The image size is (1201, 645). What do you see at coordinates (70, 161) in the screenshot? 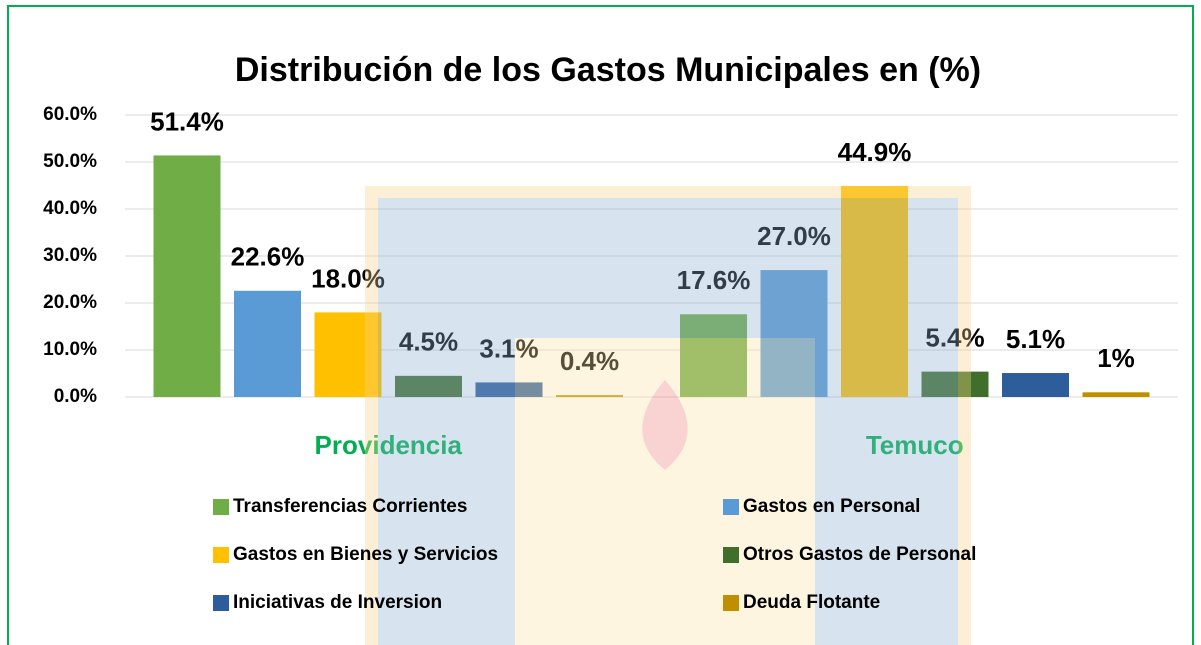
I see `y-tick-label: 50.0%` at bounding box center [70, 161].